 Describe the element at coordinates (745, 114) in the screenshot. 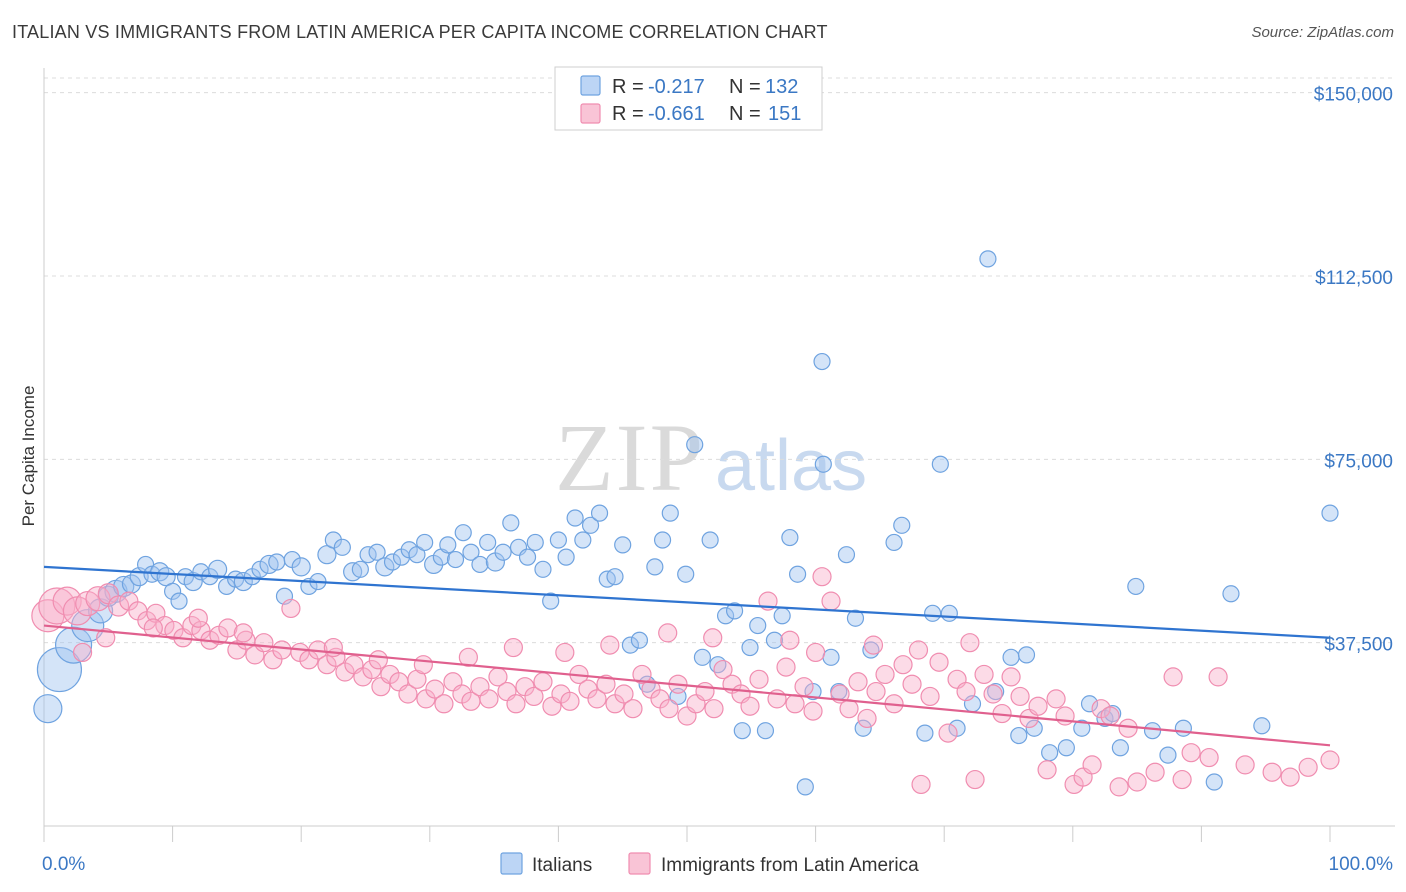

I see `legend-n-label-2: N =` at that location.